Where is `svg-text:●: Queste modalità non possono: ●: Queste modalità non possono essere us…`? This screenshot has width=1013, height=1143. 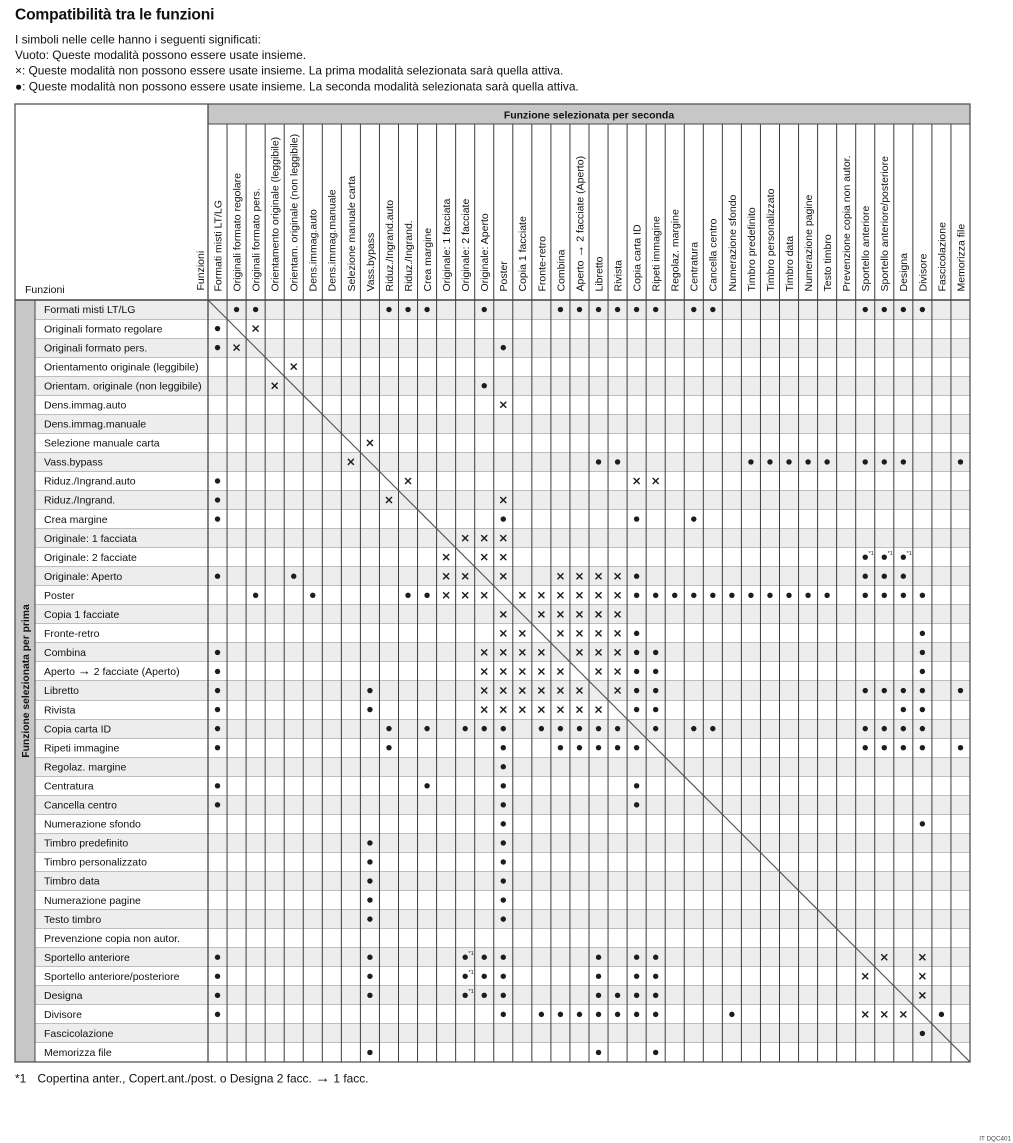 svg-text:●: Queste modalità non possono: ●: Queste modalità non possono essere us… is located at coordinates (297, 86).